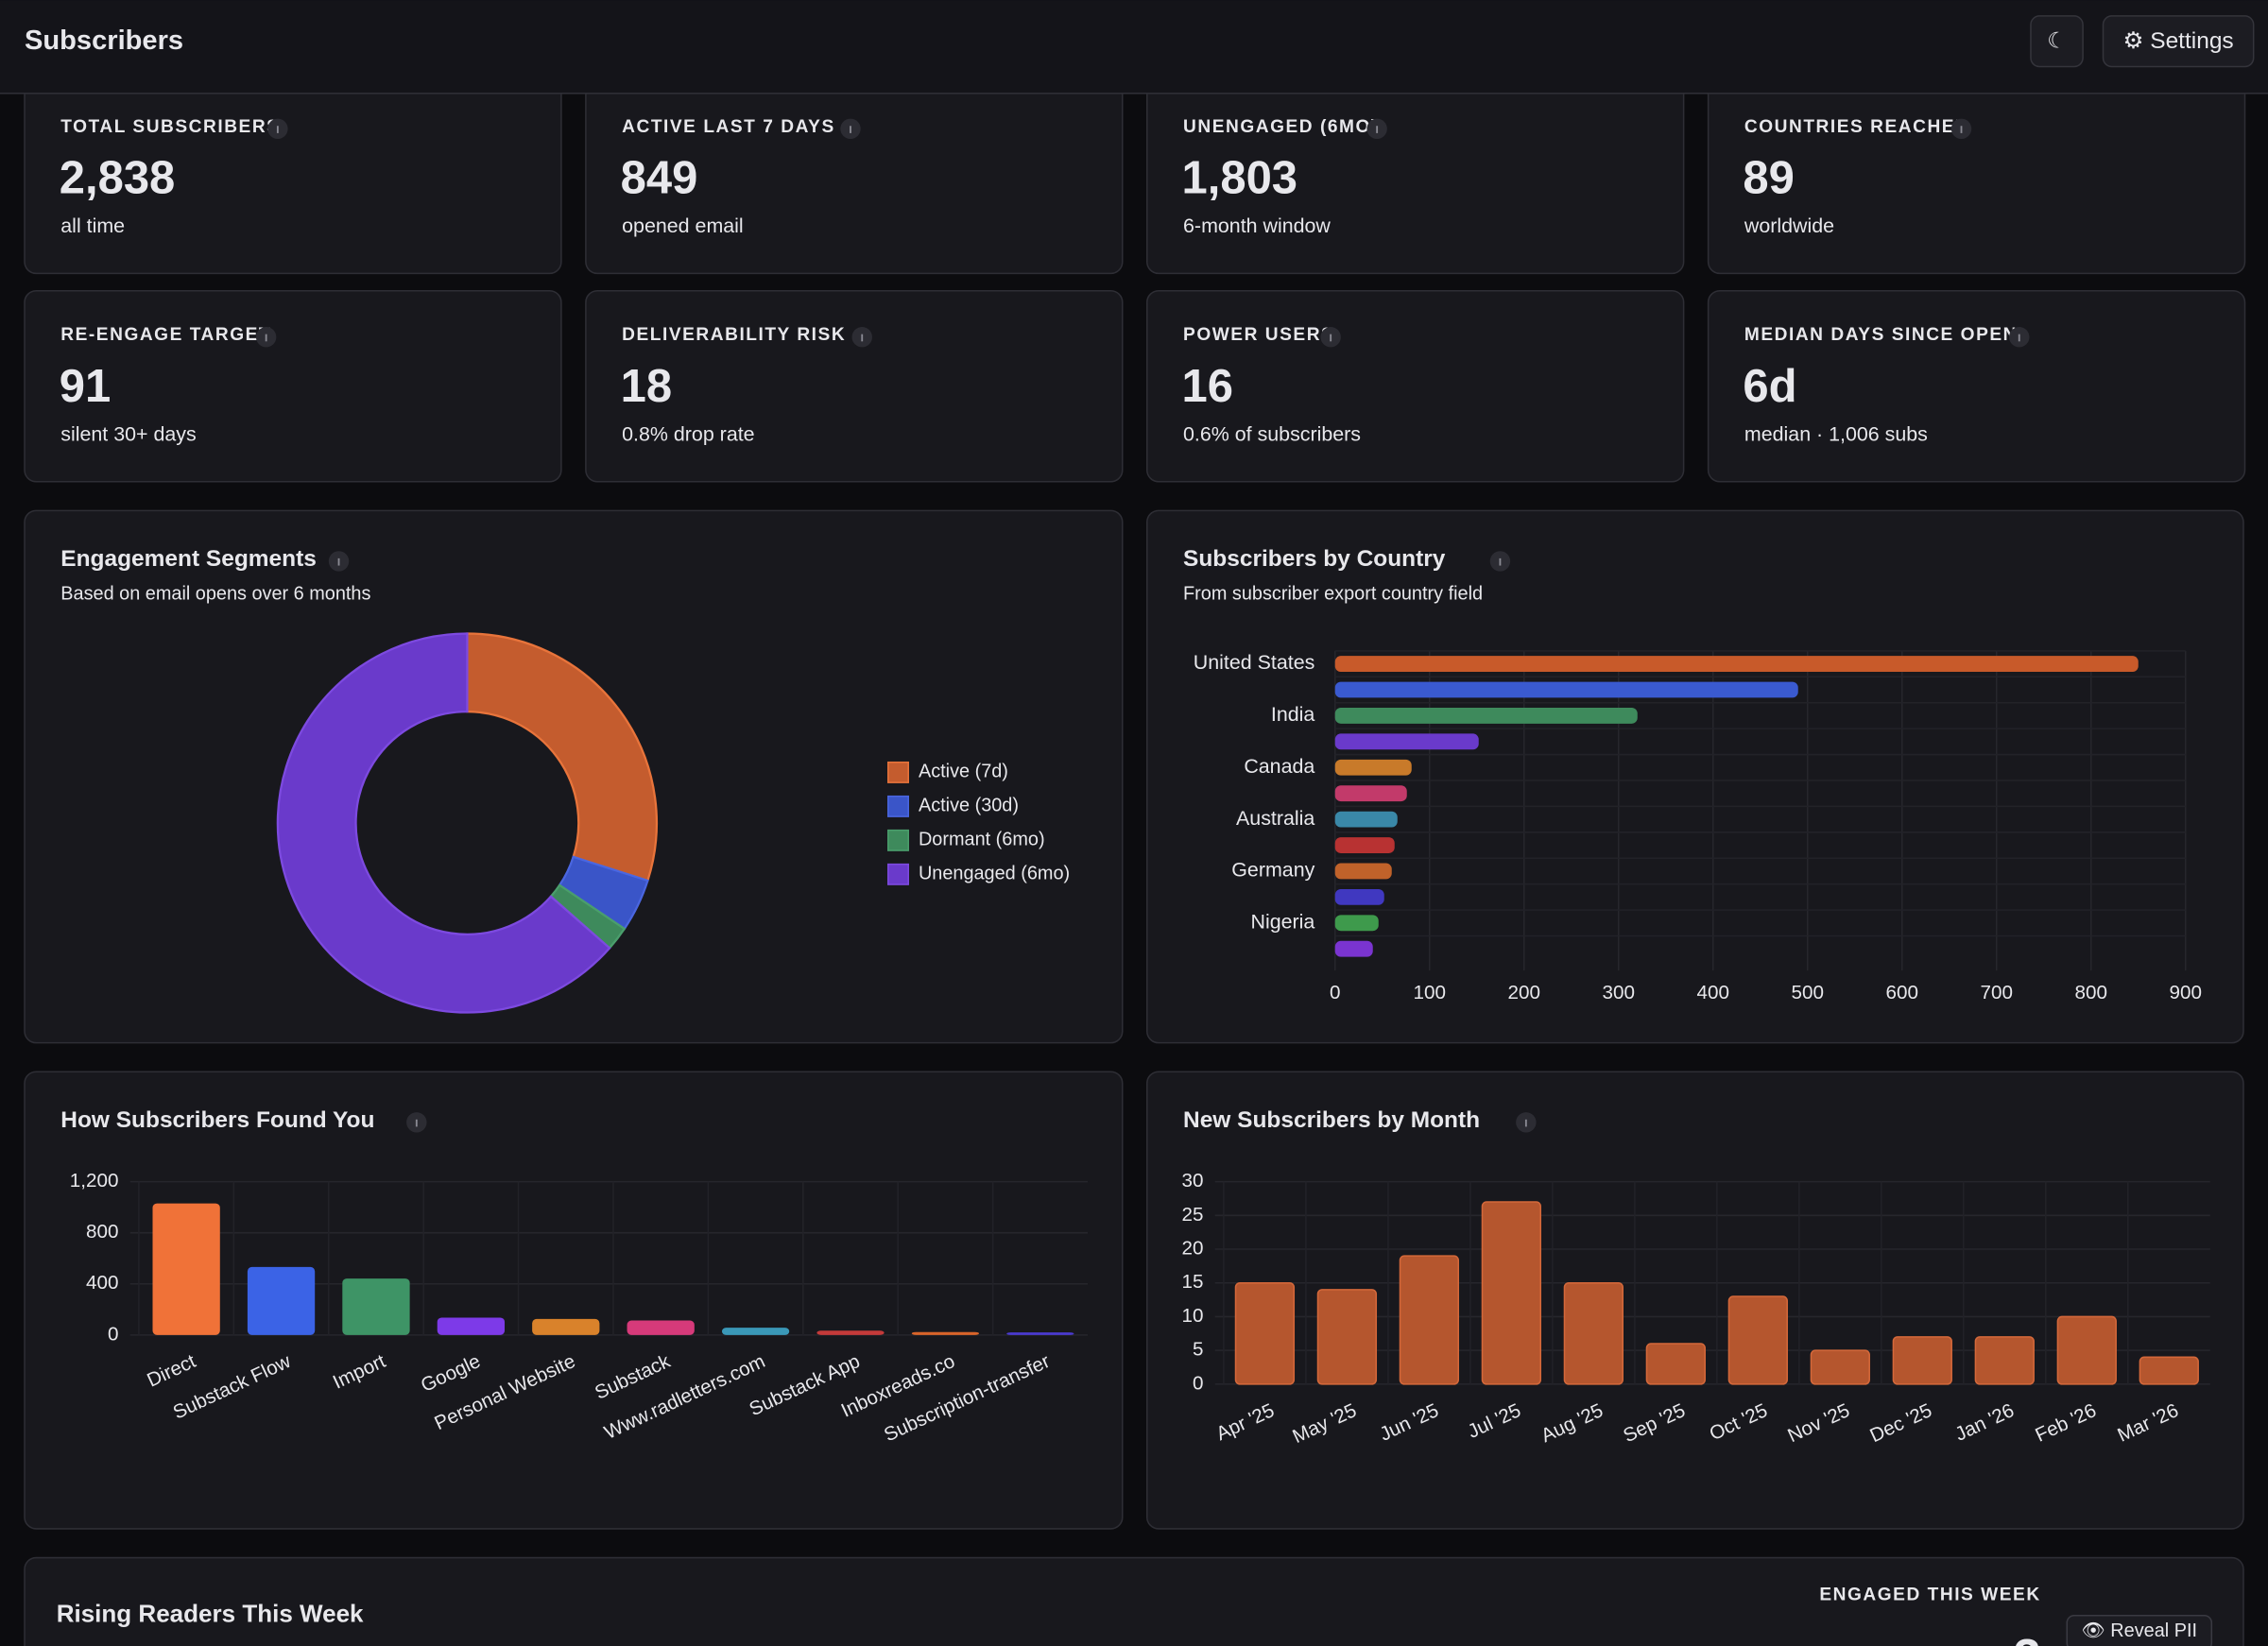 This screenshot has height=1646, width=2268. Describe the element at coordinates (1768, 177) in the screenshot. I see `kpi-value: 89` at that location.